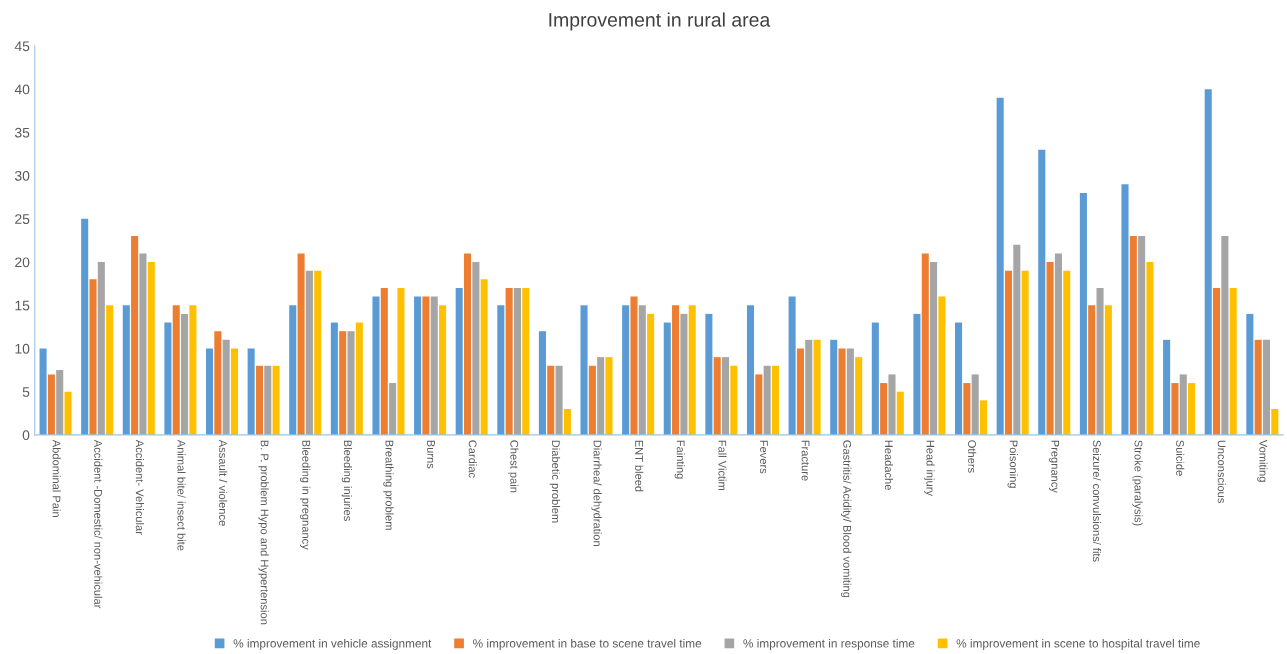 The width and height of the screenshot is (1287, 654). I want to click on x-tick-label: Abdominal Pain, so click(56, 478).